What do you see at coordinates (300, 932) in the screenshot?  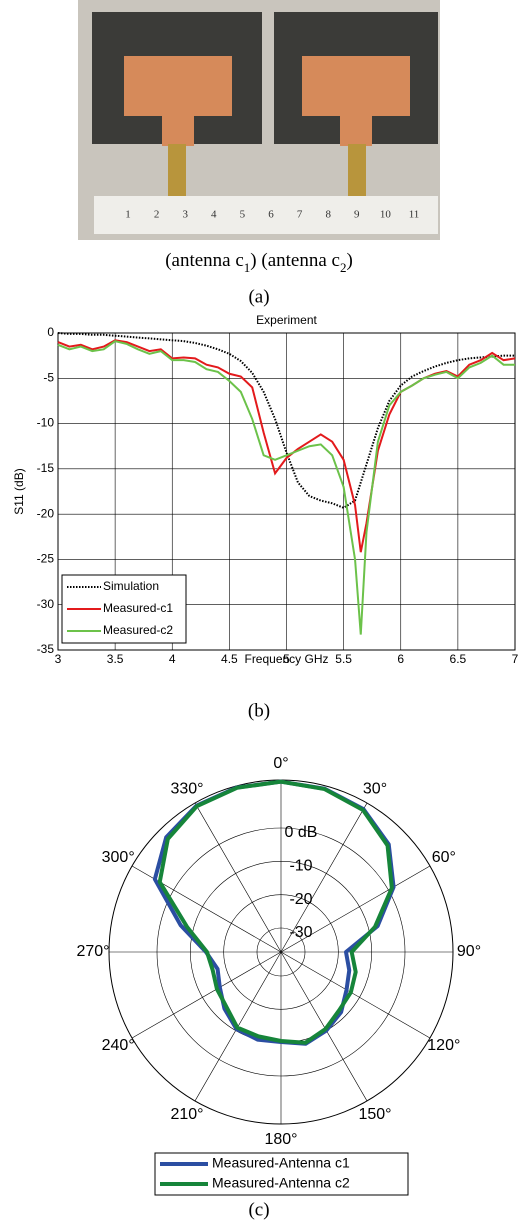 I see `r-tick-label: -30` at bounding box center [300, 932].